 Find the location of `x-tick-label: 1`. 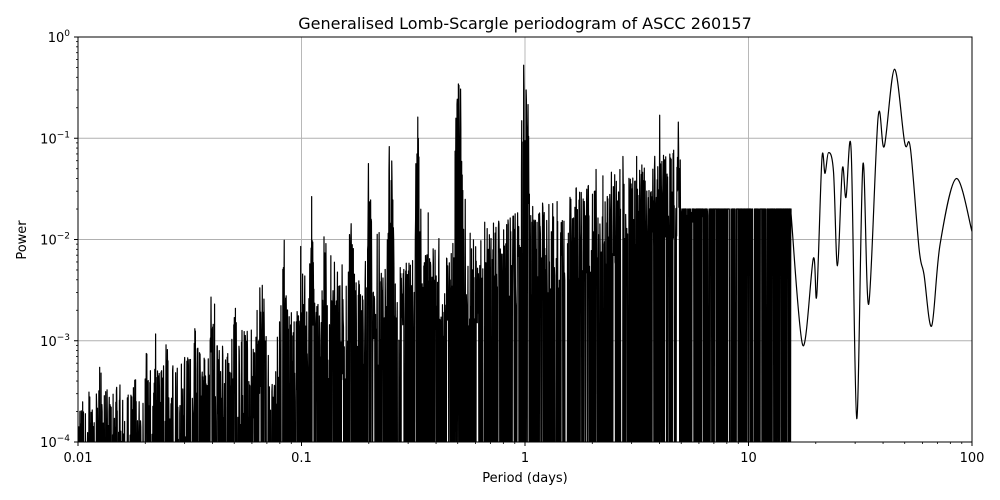

x-tick-label: 1 is located at coordinates (525, 458).